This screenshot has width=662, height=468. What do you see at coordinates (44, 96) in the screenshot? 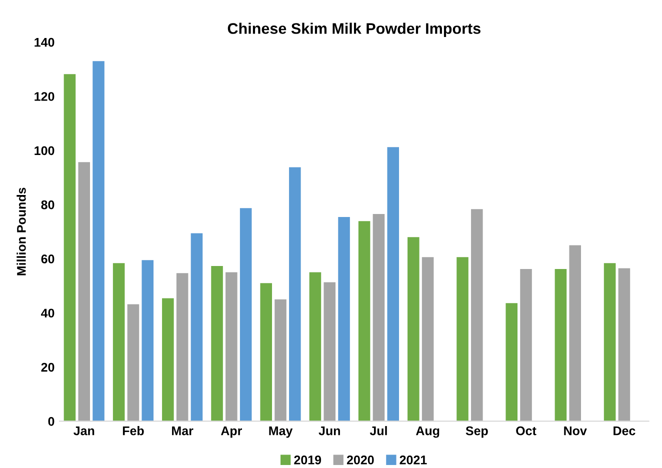
I see `y-tick-label: 120` at bounding box center [44, 96].